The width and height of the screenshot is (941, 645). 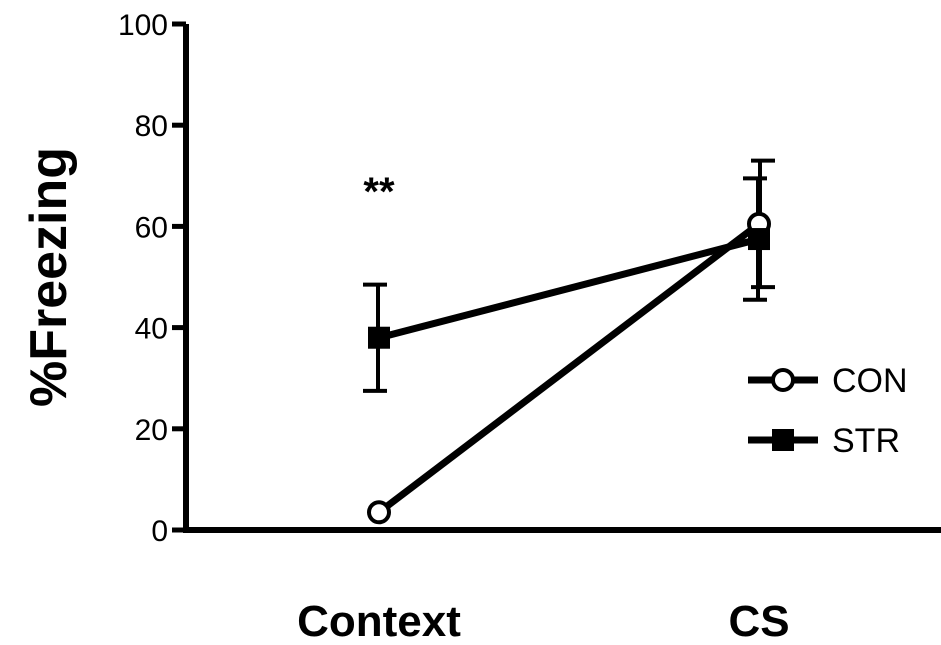 I want to click on y-tick-label: 100, so click(x=143, y=25).